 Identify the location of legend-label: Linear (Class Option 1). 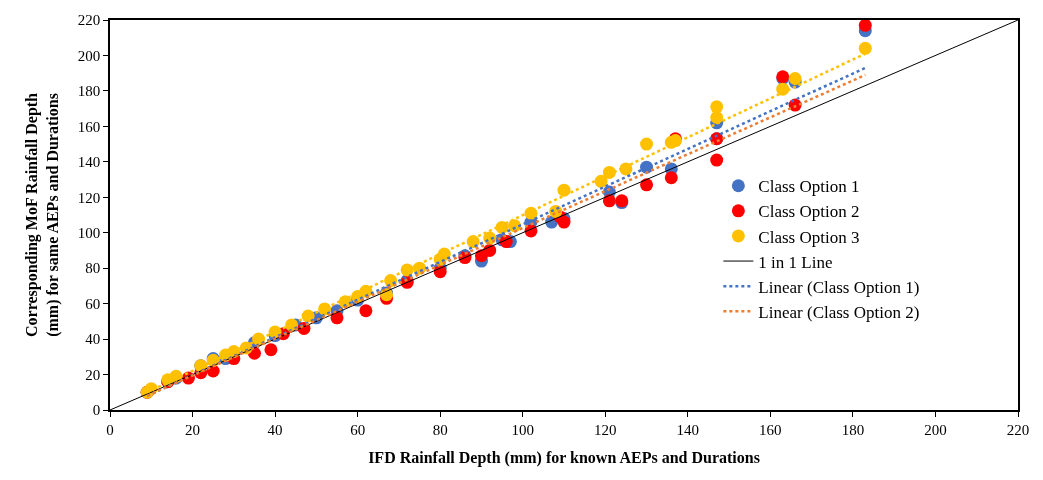
(839, 287).